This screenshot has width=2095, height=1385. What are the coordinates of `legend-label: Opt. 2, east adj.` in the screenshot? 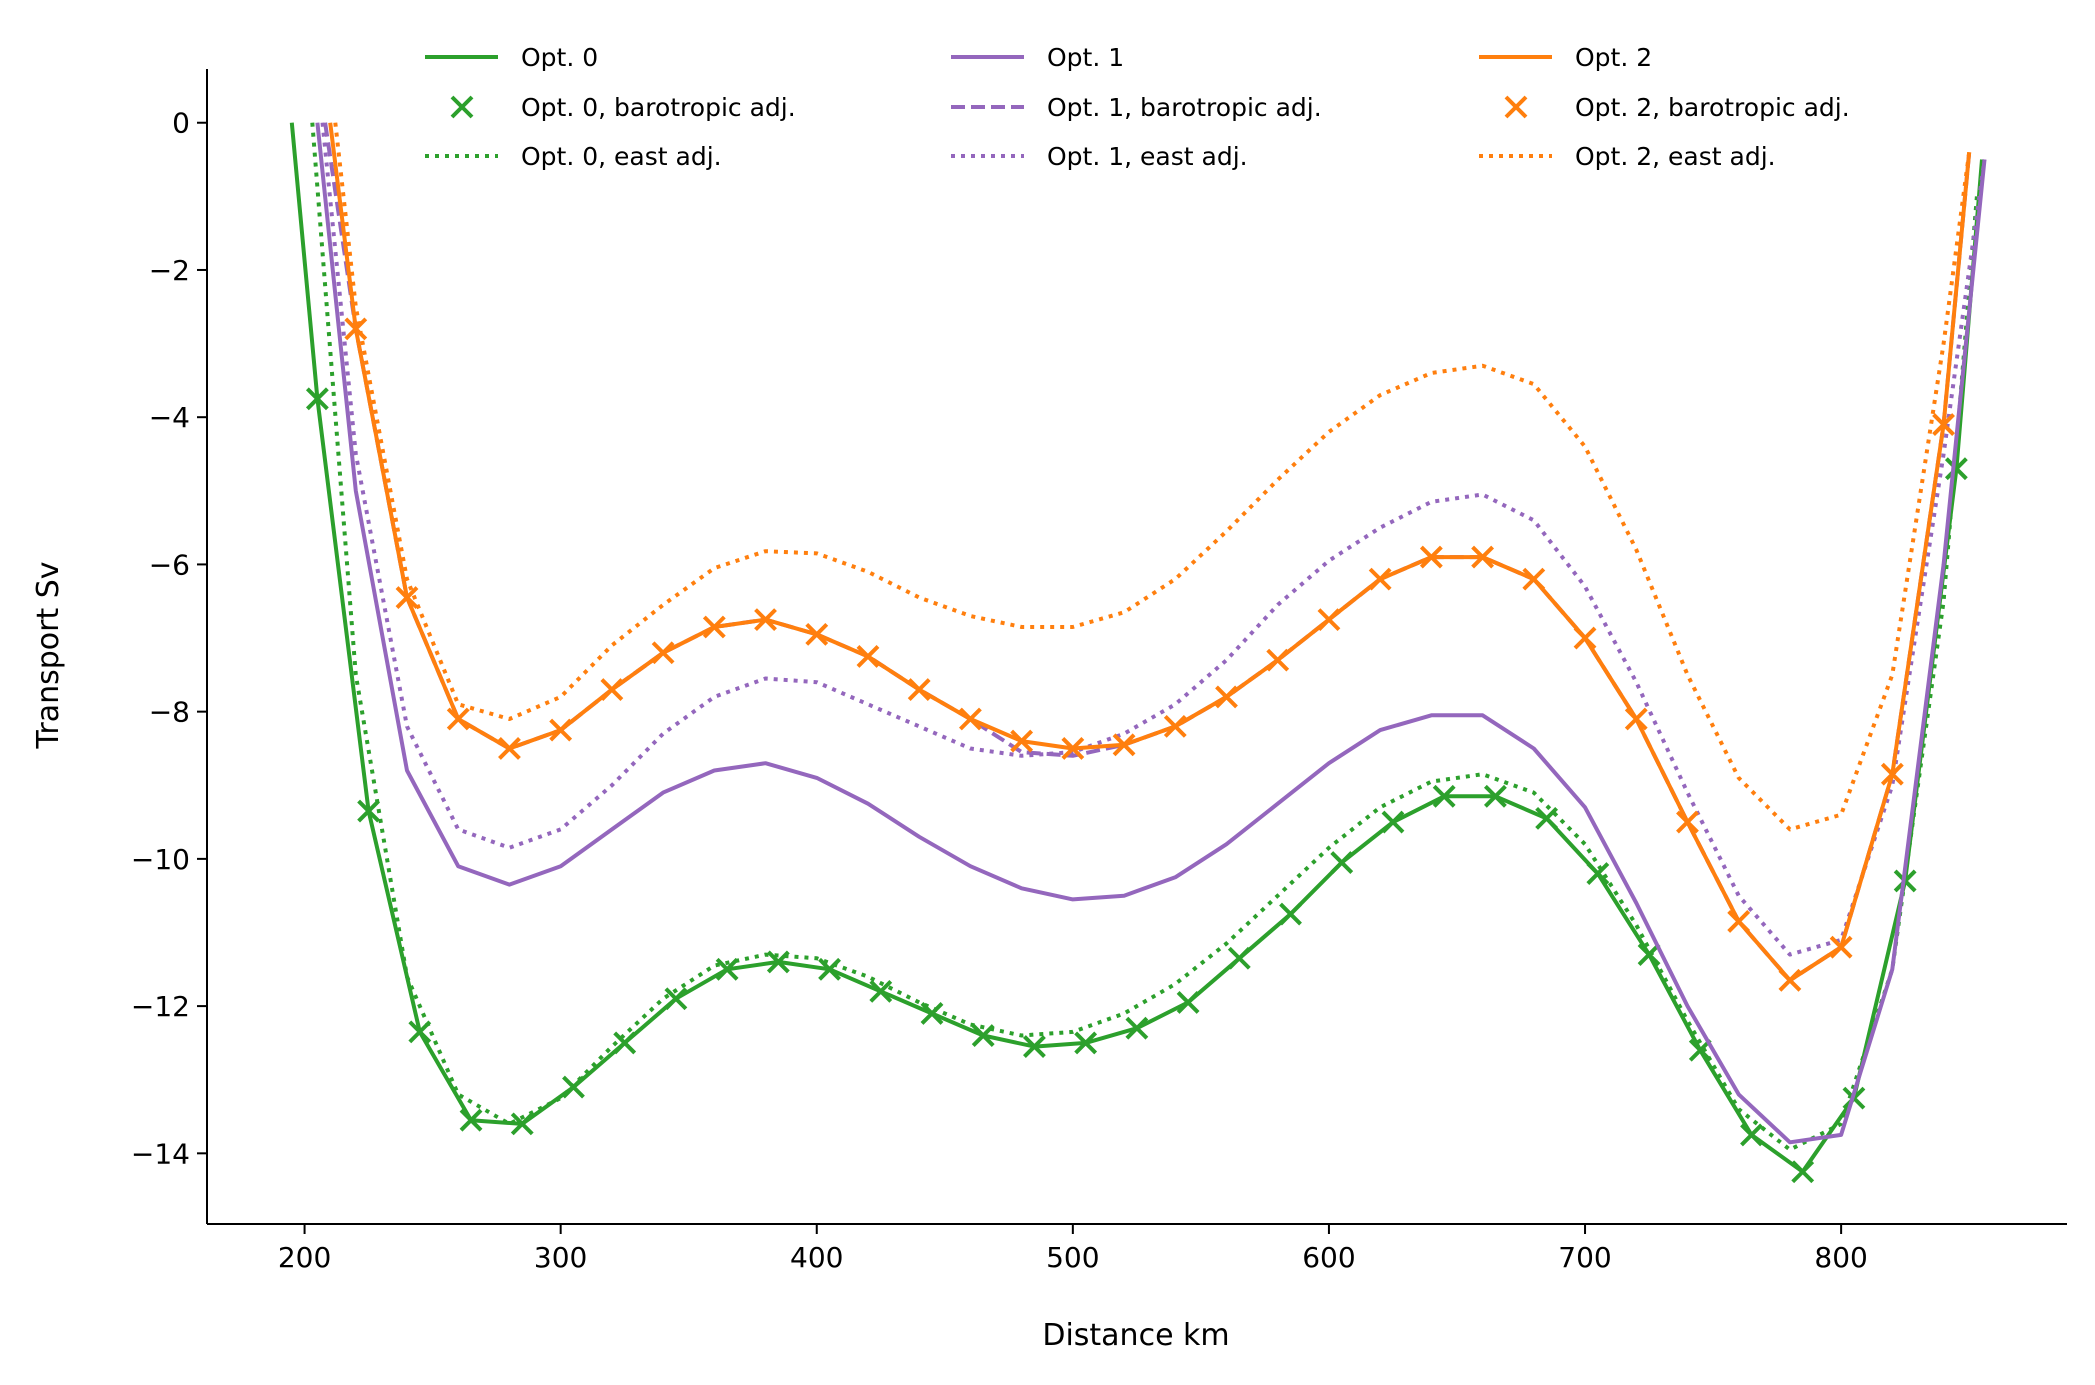 It's located at (1675, 156).